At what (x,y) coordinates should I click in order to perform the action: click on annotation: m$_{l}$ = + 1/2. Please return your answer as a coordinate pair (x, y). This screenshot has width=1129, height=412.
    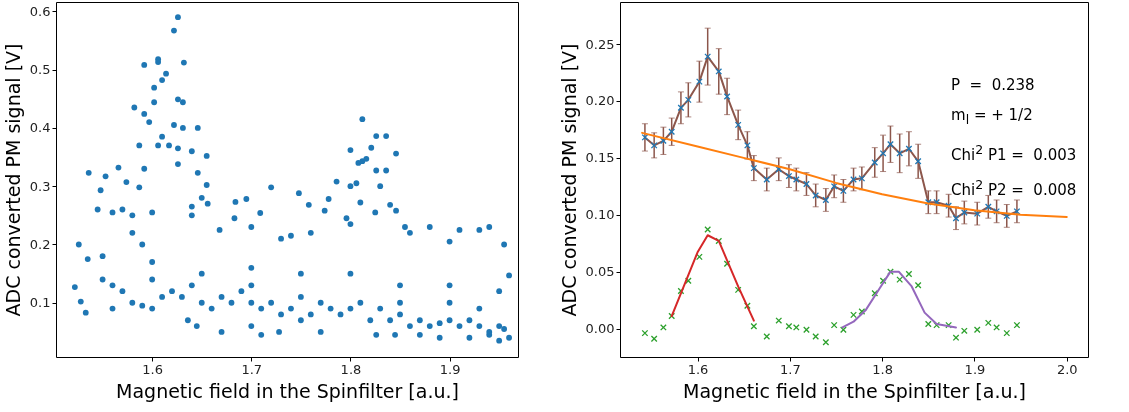
    Looking at the image, I should click on (992, 117).